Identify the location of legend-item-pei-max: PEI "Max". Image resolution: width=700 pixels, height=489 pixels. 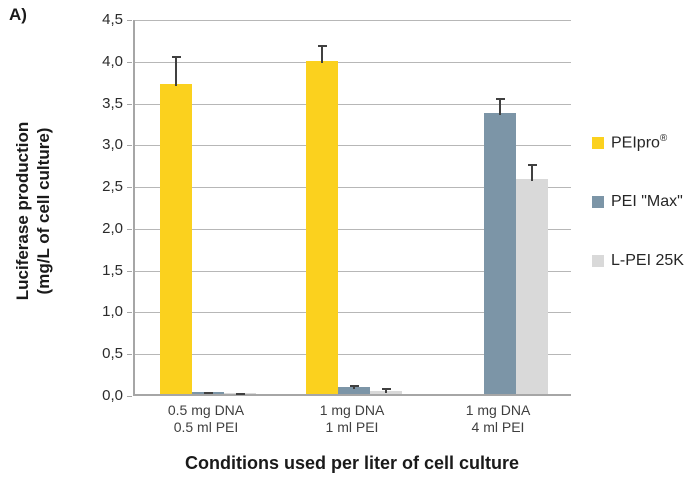
(637, 202).